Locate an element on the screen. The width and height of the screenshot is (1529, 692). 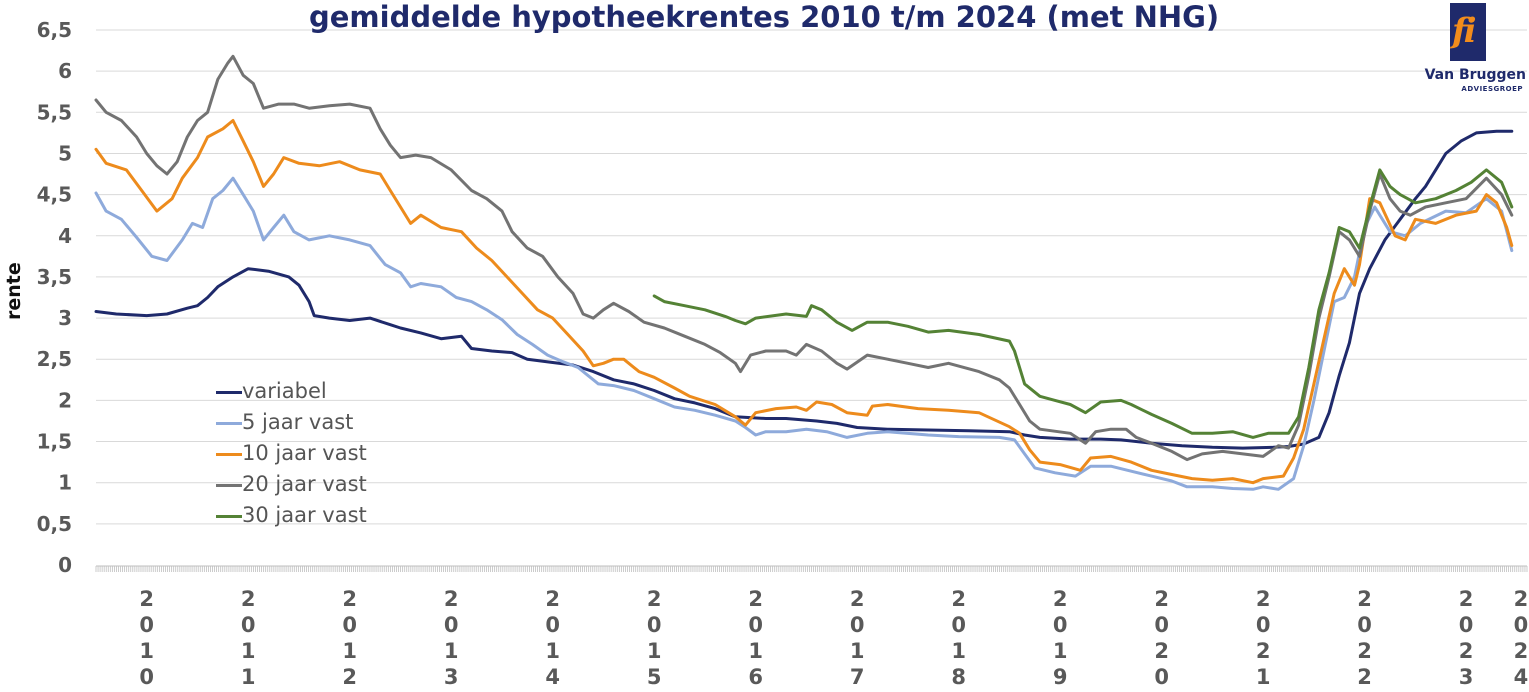
logo-name: Van Bruggen is located at coordinates (1475, 75).